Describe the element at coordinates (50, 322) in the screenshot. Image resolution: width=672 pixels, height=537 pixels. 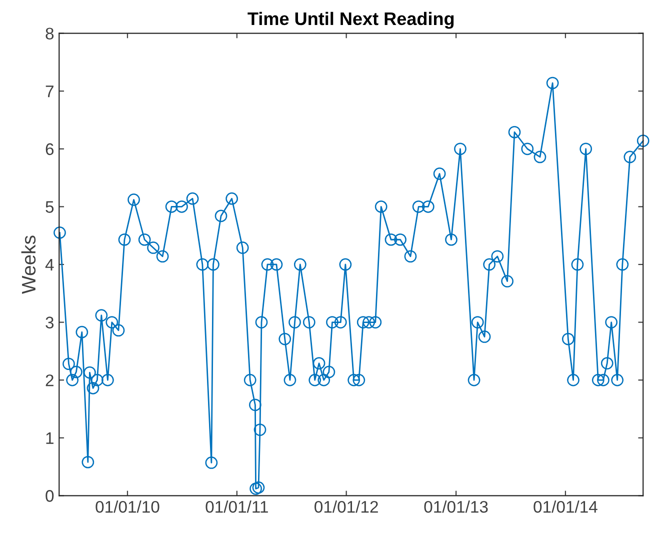
I see `y-tick-label: 3` at that location.